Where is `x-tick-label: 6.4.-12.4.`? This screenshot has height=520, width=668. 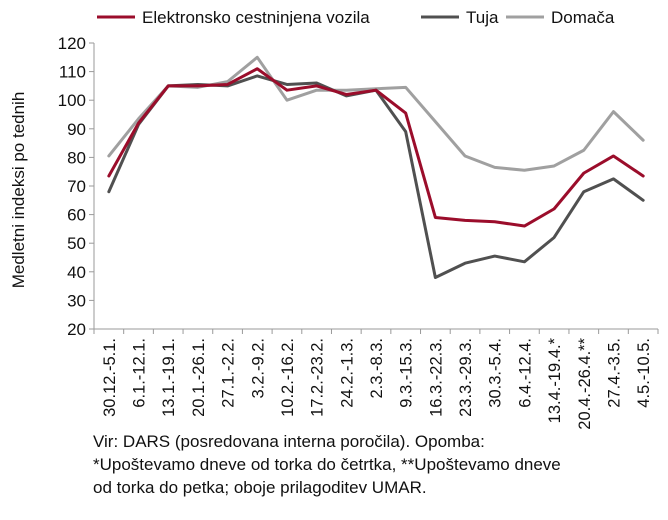 x-tick-label: 6.4.-12.4. is located at coordinates (525, 373).